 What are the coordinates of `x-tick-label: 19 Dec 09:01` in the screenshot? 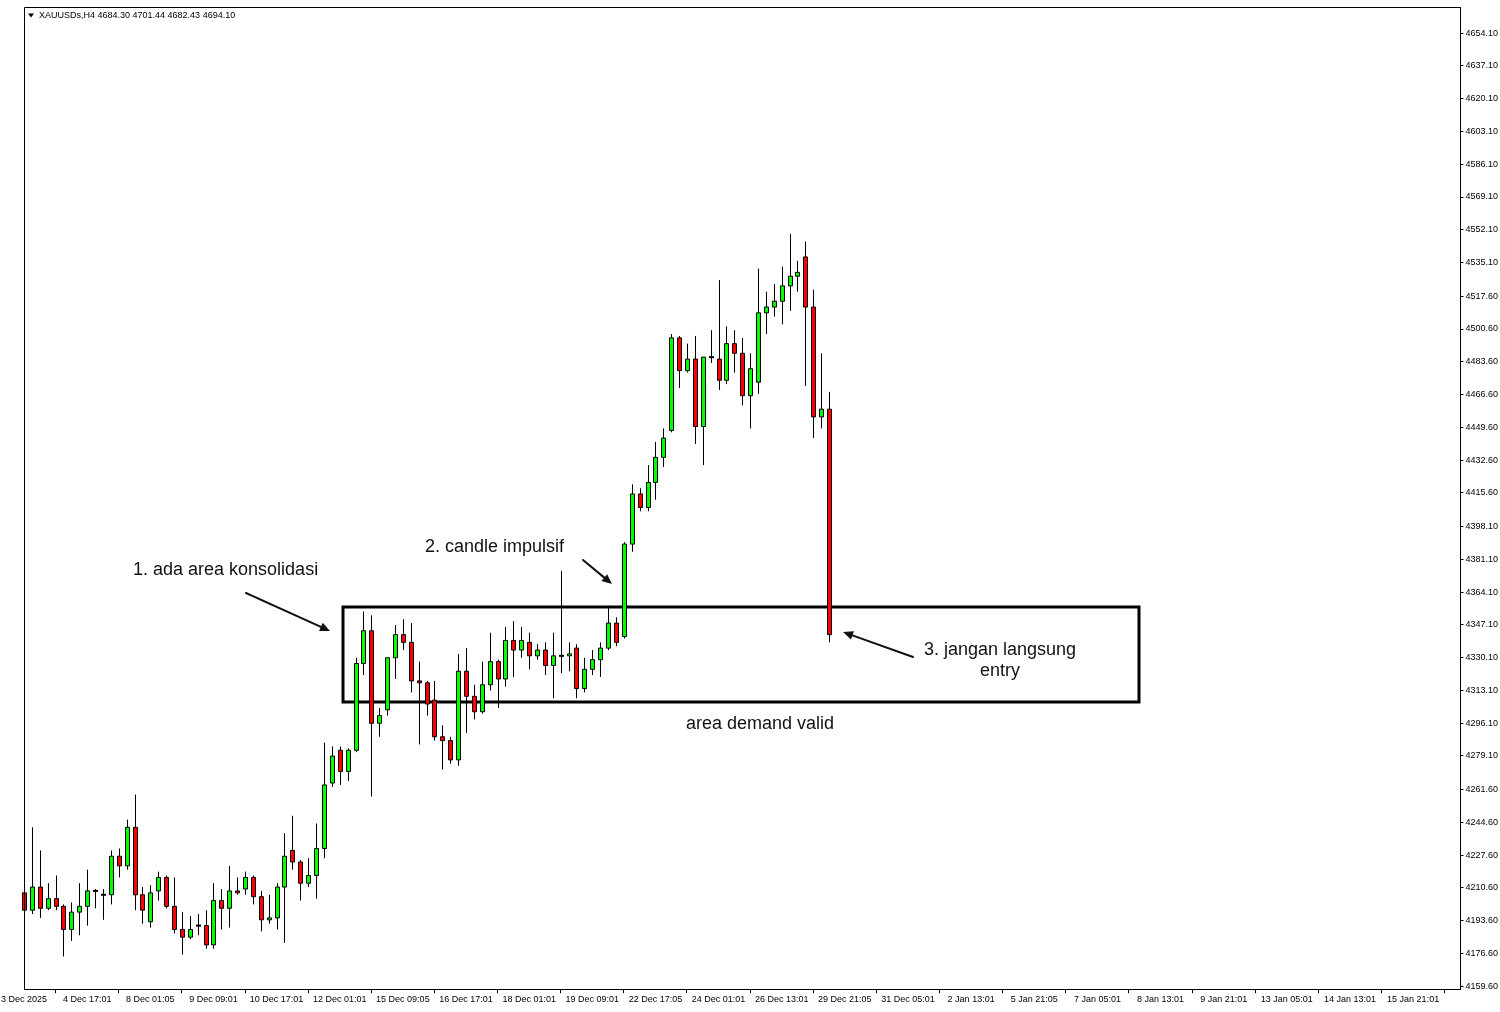 It's located at (592, 999).